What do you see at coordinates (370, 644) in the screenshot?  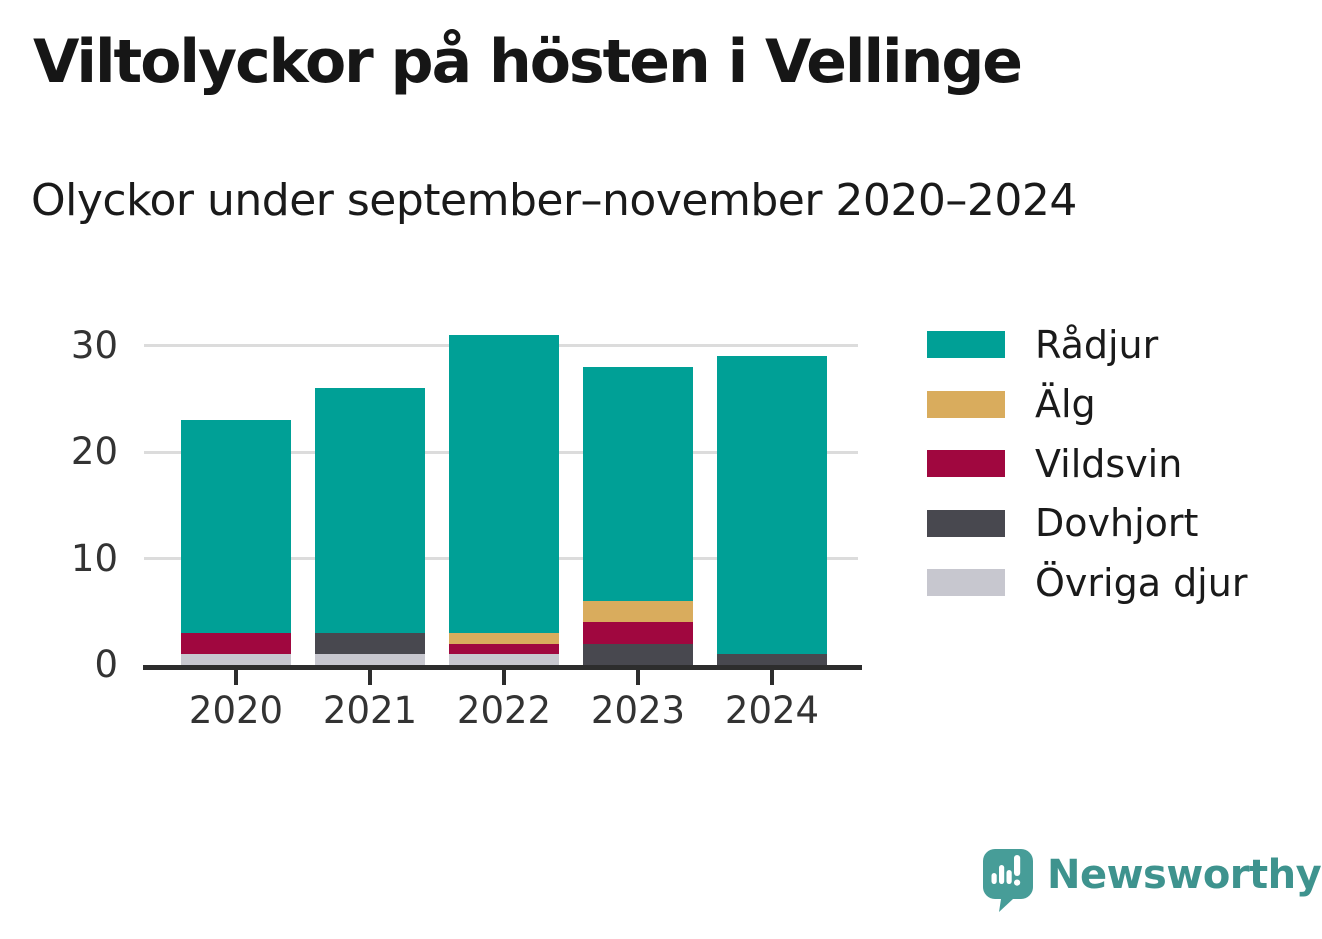 I see `bar-2021-dovhjort` at bounding box center [370, 644].